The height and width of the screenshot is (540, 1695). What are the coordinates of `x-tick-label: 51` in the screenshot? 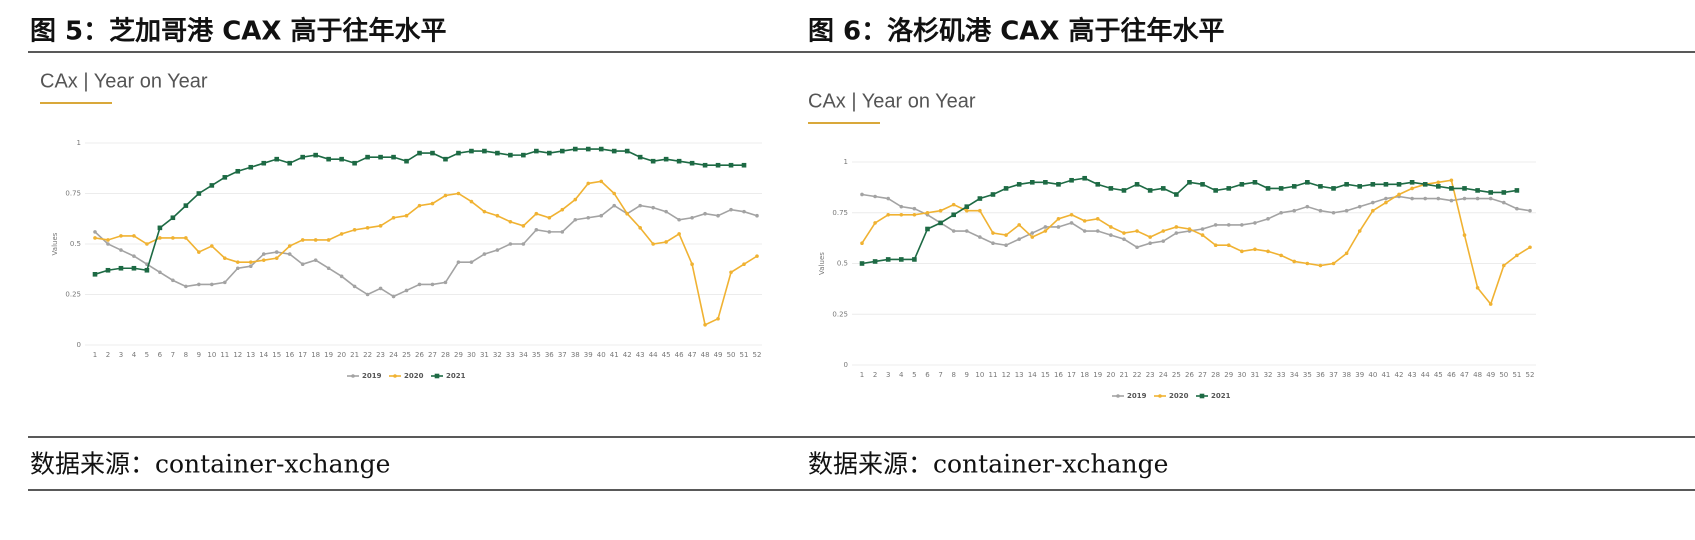 It's located at (1516, 375).